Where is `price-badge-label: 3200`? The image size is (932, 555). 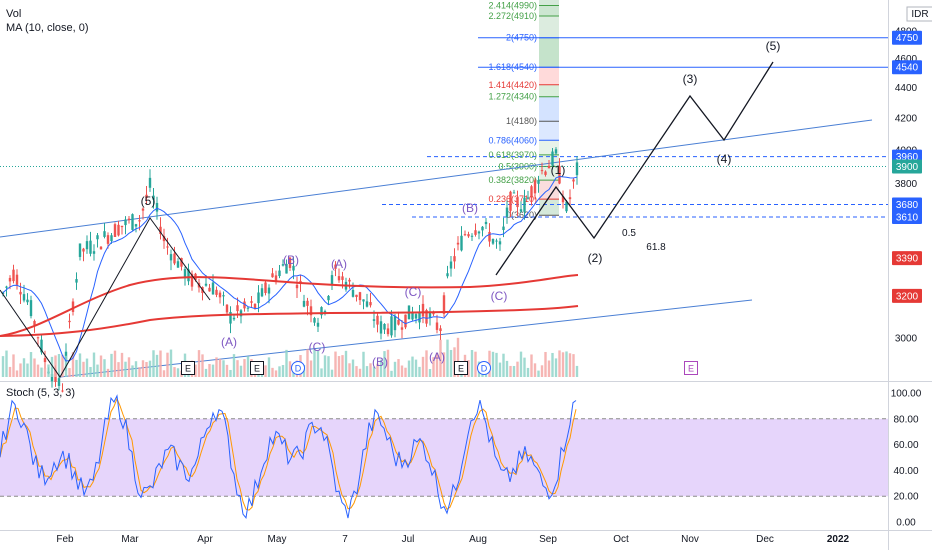
price-badge-label: 3200 is located at coordinates (907, 296).